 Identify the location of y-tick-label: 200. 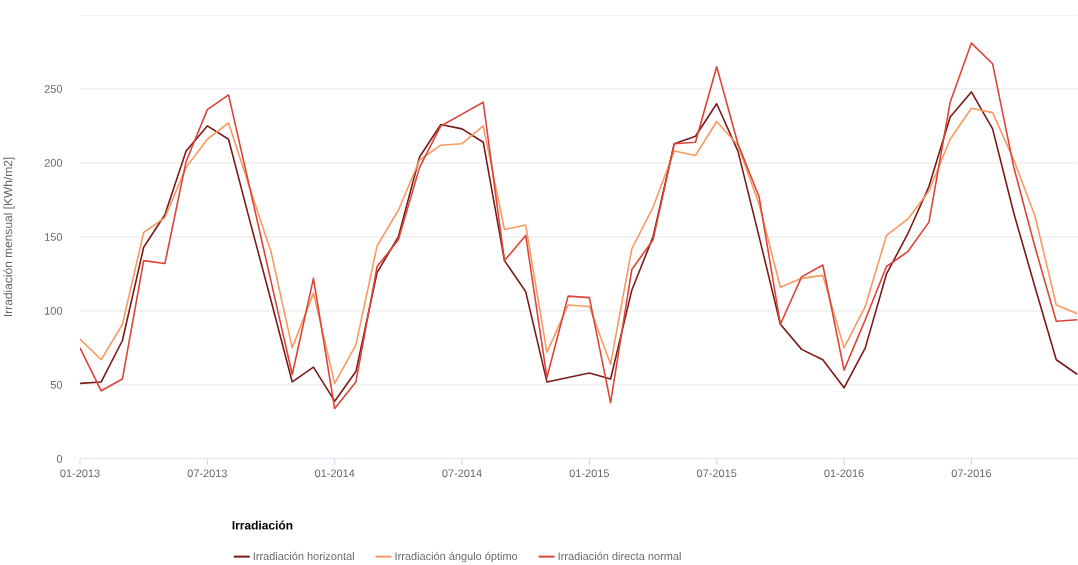
(53, 162).